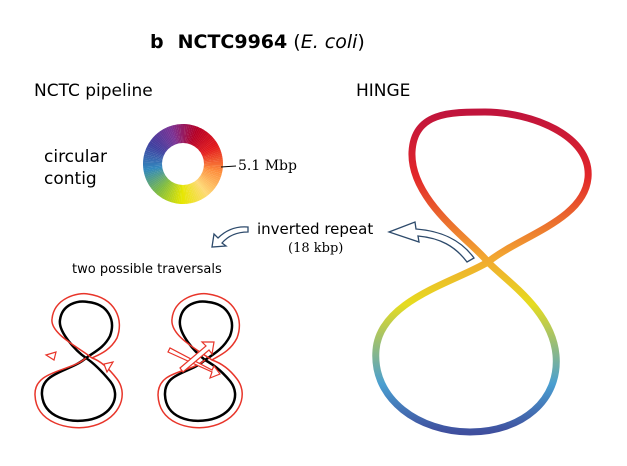 This screenshot has height=466, width=627. I want to click on ring-hole, so click(183, 164).